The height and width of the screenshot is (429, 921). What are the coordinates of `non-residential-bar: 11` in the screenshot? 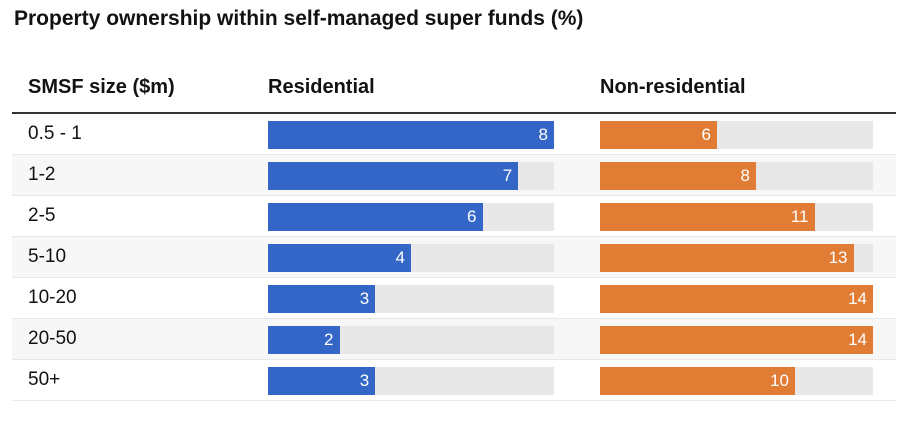 It's located at (707, 217).